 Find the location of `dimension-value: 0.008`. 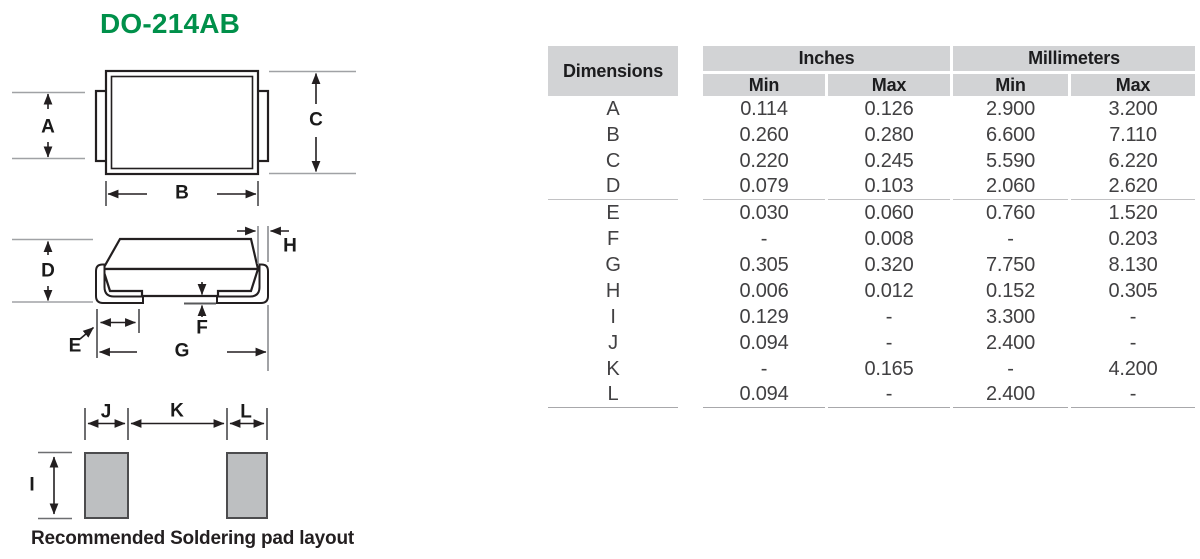

dimension-value: 0.008 is located at coordinates (889, 239).